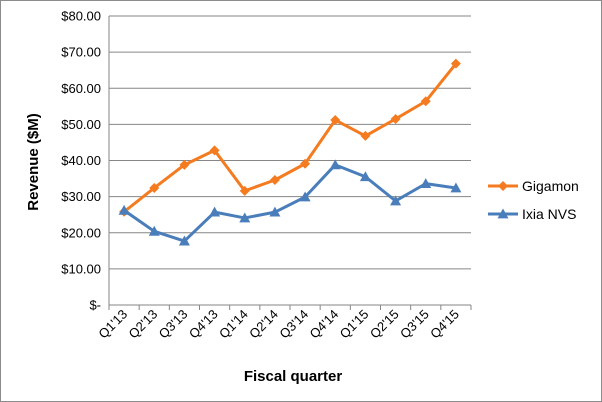 The width and height of the screenshot is (602, 402). What do you see at coordinates (81, 196) in the screenshot?
I see `y-tick-label: $30.00` at bounding box center [81, 196].